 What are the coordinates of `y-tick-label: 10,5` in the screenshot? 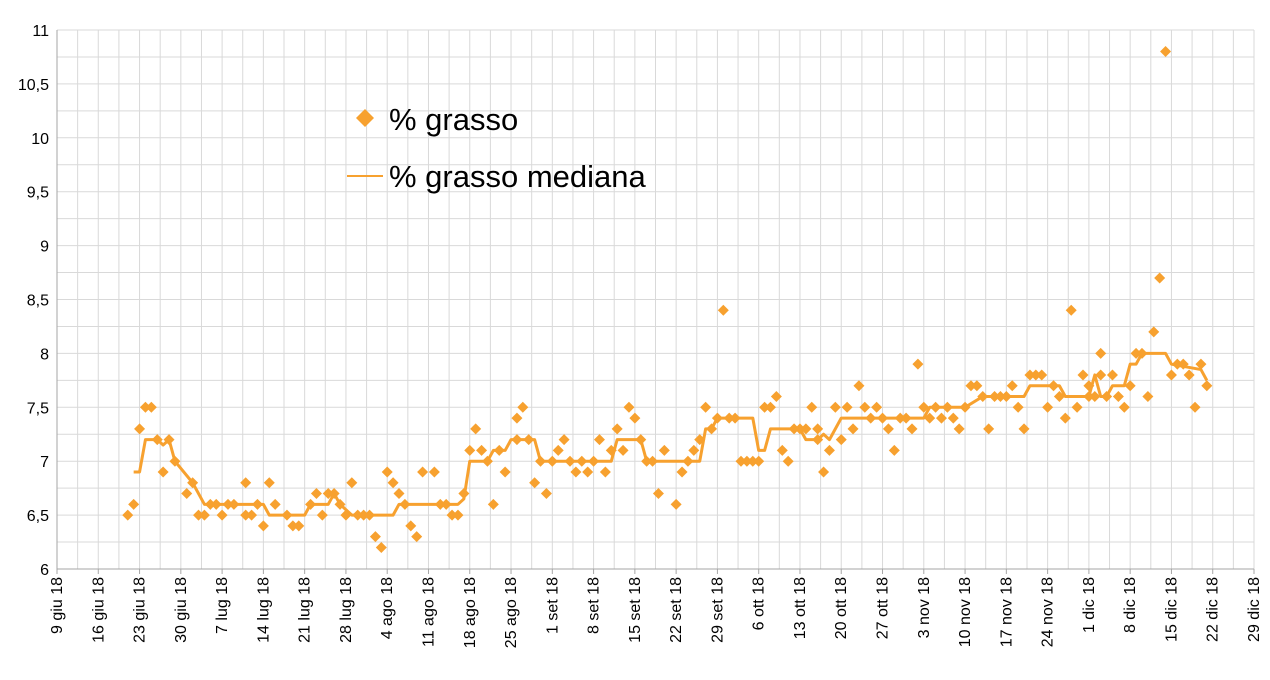 It's located at (33, 85).